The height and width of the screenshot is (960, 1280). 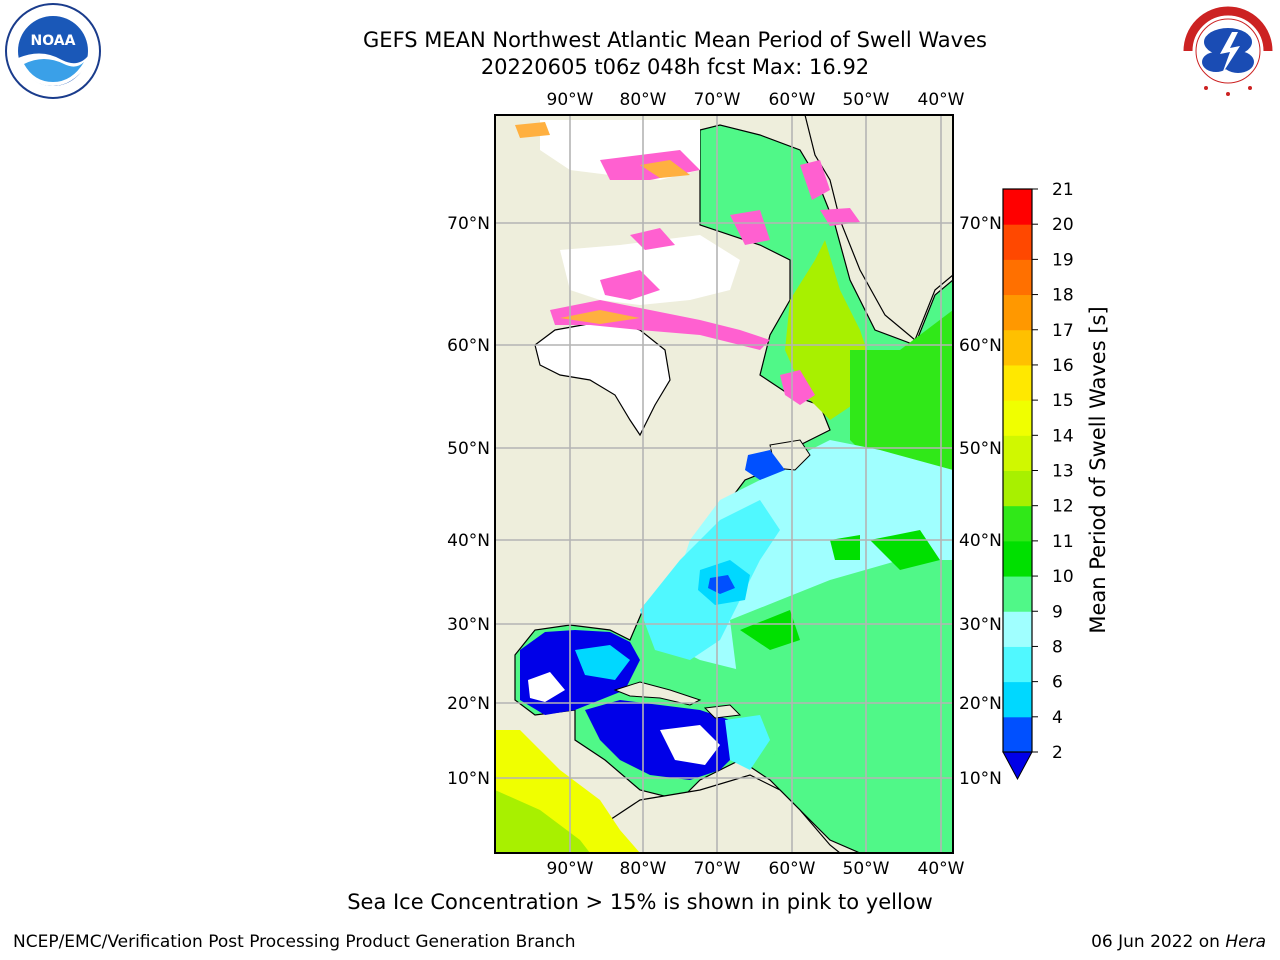 What do you see at coordinates (827, 330) in the screenshot?
I see `labrador-sea-swell` at bounding box center [827, 330].